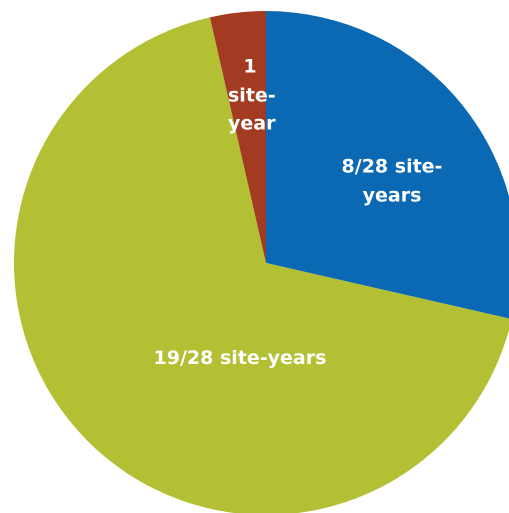 This screenshot has width=509, height=513. Describe the element at coordinates (237, 137) in the screenshot. I see `pie-slice` at that location.